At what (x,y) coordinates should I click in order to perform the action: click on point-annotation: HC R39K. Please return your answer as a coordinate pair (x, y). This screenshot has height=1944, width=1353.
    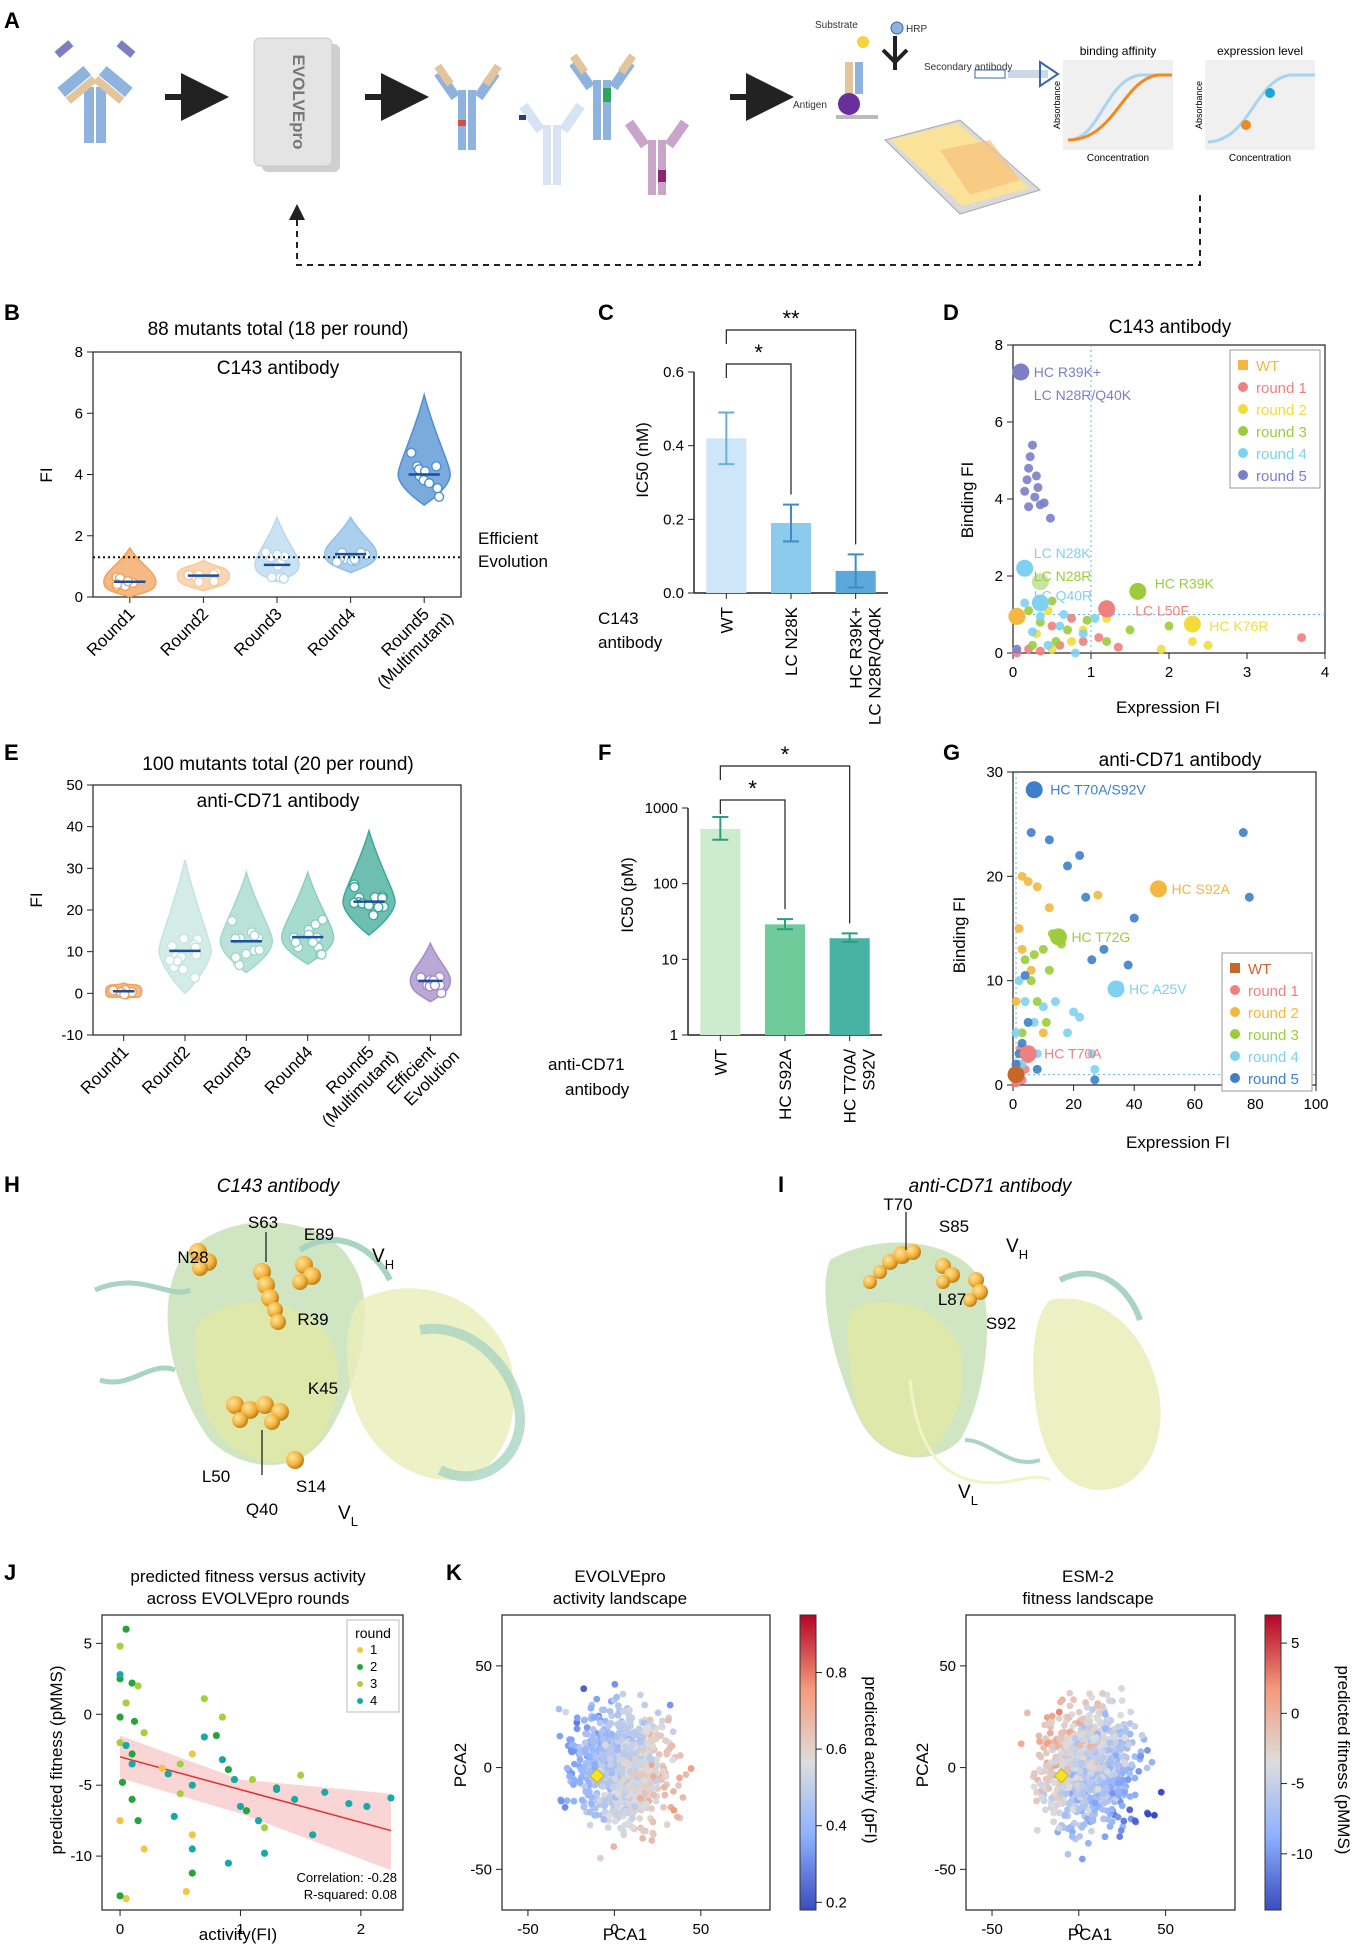
    Looking at the image, I should click on (1185, 584).